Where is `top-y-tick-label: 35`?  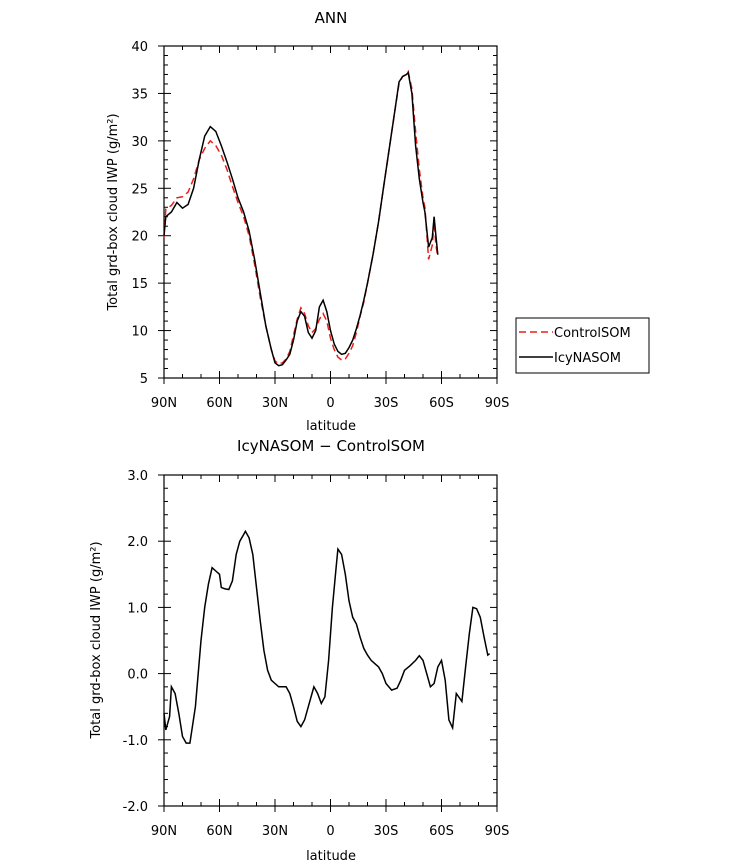
top-y-tick-label: 35 is located at coordinates (139, 94).